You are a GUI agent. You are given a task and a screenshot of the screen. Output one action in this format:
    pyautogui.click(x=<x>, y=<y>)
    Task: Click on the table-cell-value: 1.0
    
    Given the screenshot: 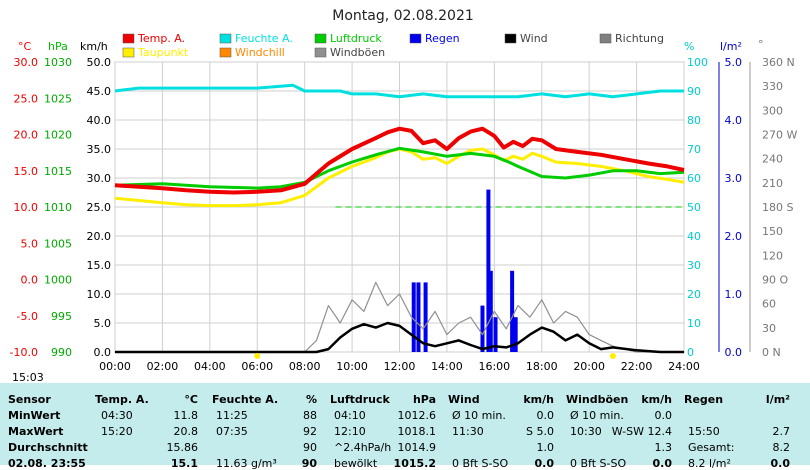 What is the action you would take?
    pyautogui.click(x=545, y=447)
    